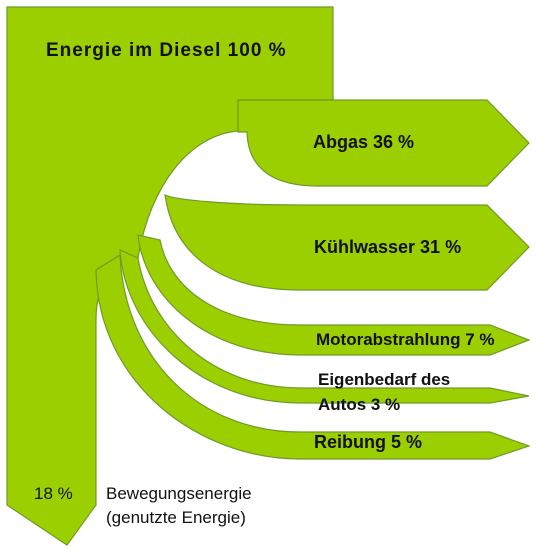 The image size is (550, 560). I want to click on kuehlwasser-label: Kühlwasser 31 %, so click(388, 247).